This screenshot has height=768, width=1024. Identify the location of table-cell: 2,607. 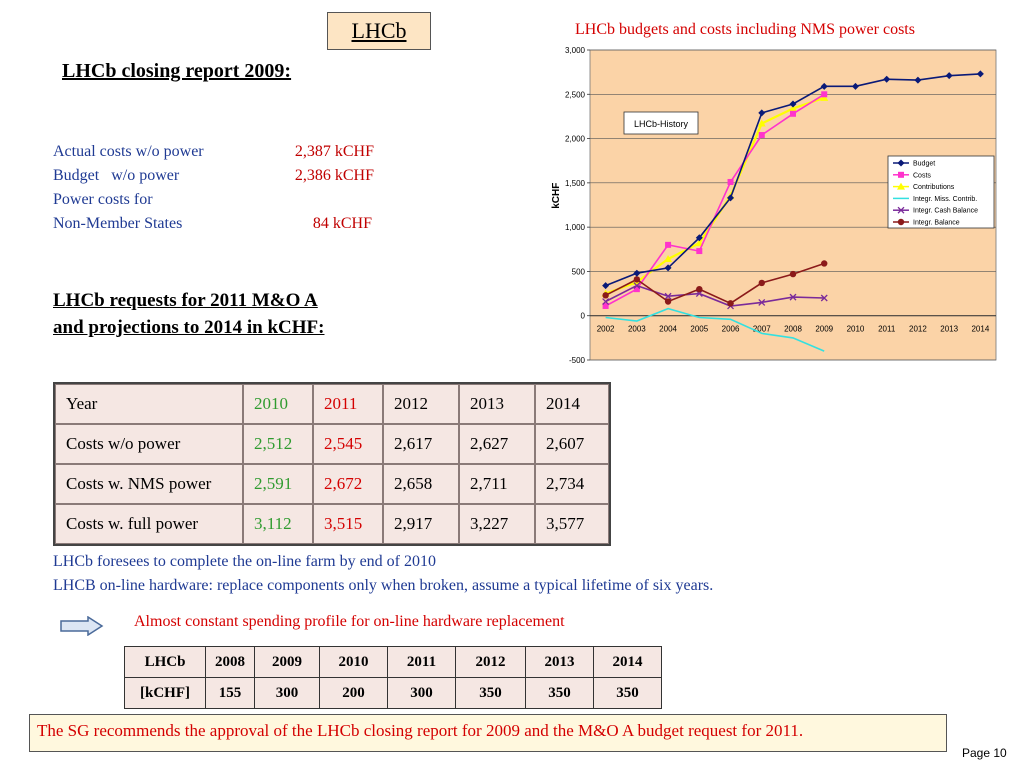
(572, 444).